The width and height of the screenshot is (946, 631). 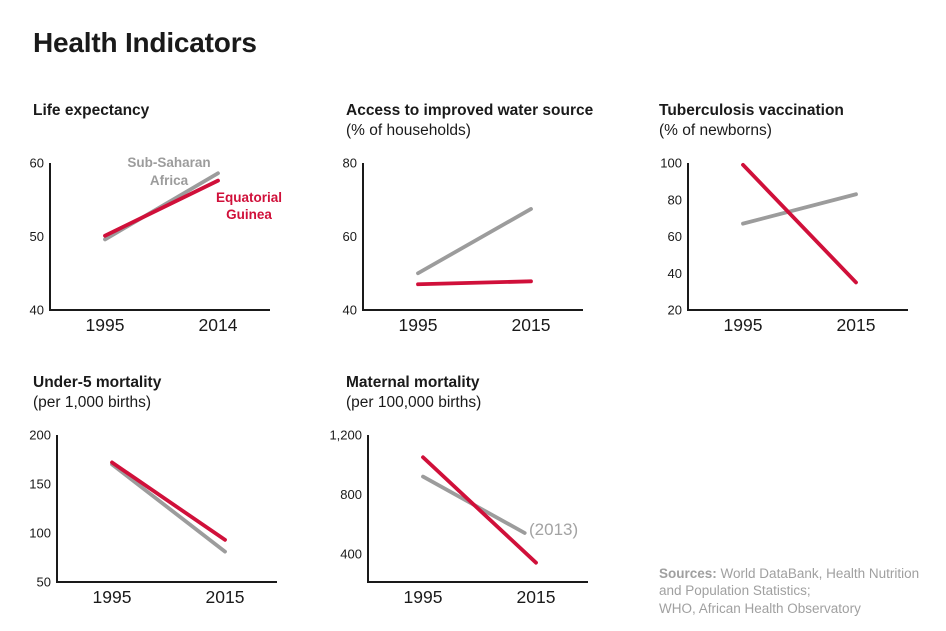 What do you see at coordinates (800, 127) in the screenshot?
I see `chart-caption: Tuberculosis vaccination (% of newborns)` at bounding box center [800, 127].